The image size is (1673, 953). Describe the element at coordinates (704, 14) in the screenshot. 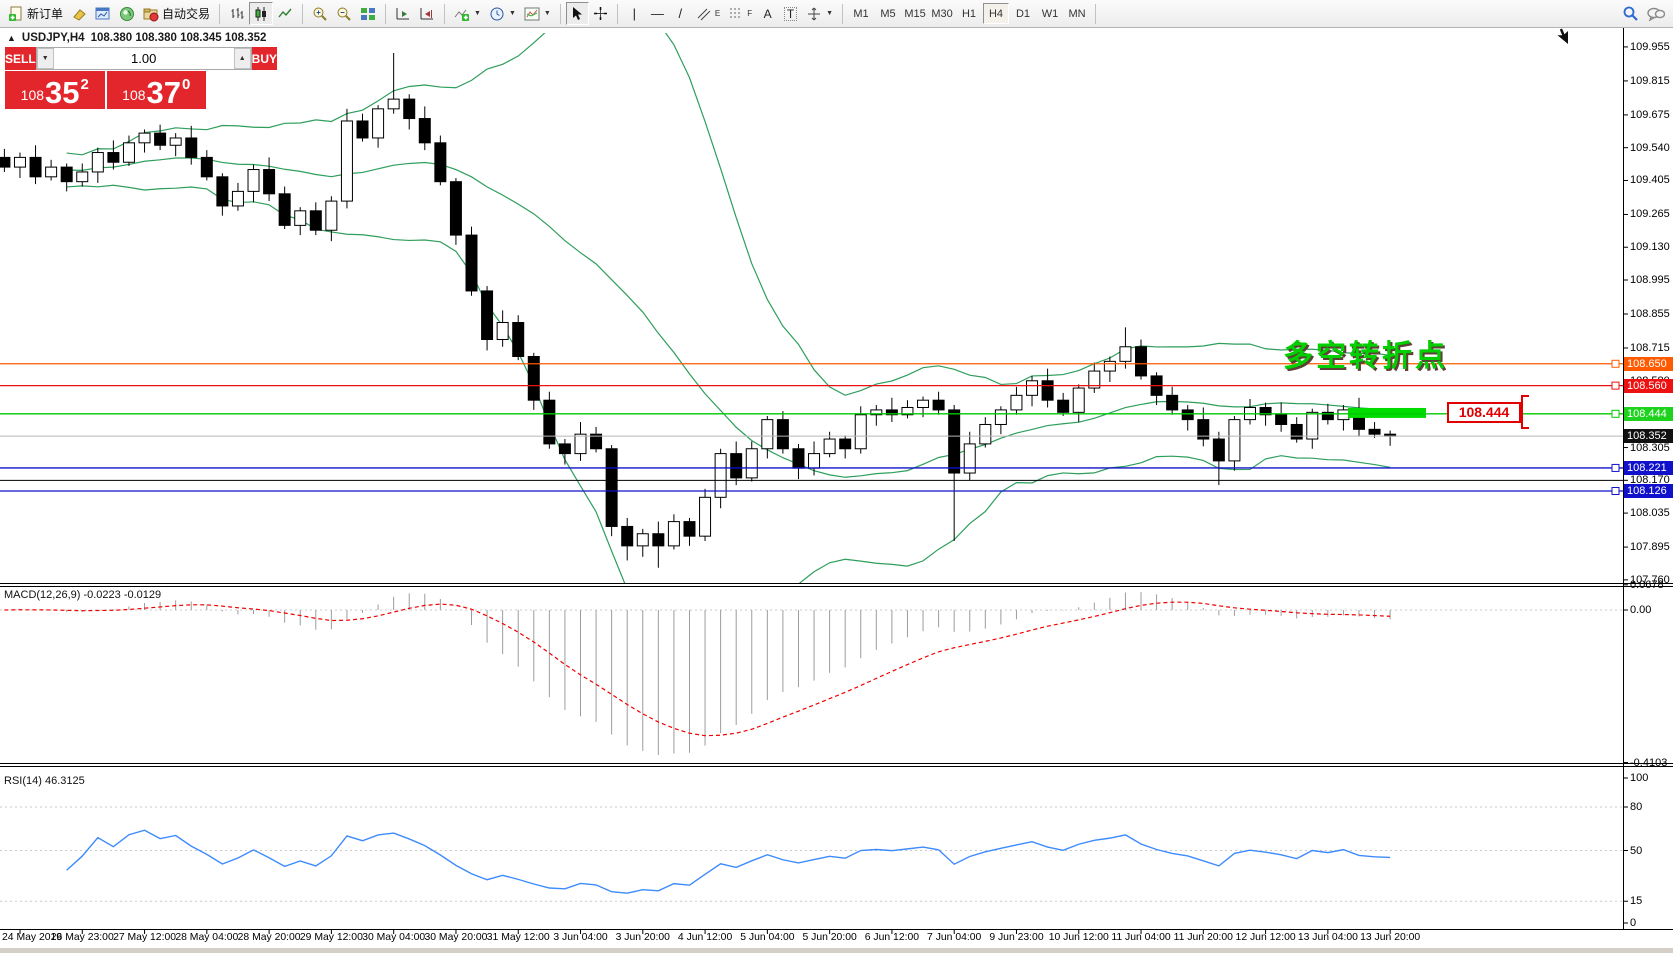

I see `channel-icon` at that location.